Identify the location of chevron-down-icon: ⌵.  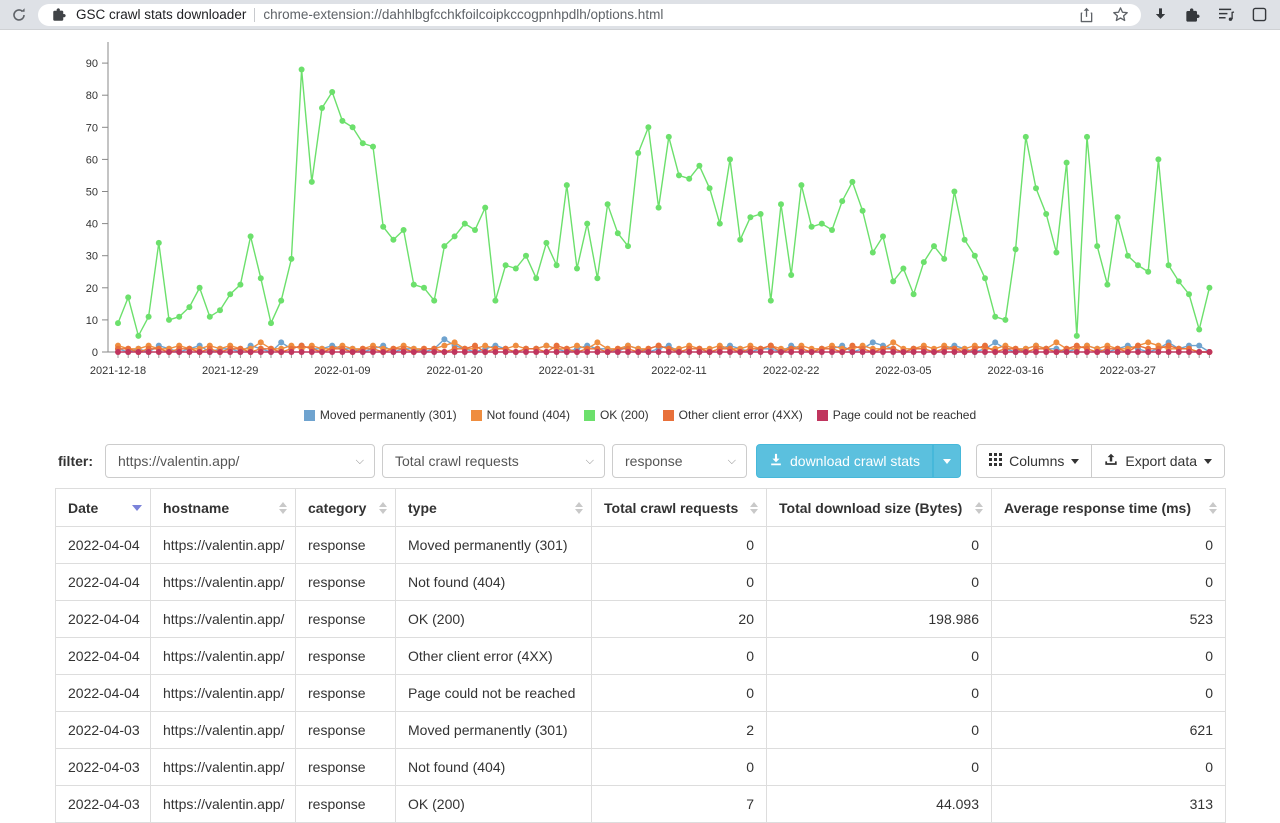
(359, 460).